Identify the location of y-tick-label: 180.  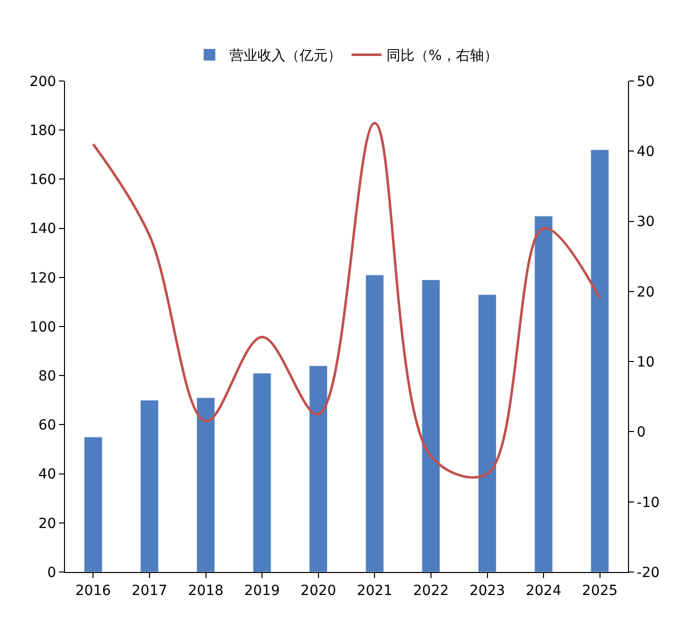
(42, 131).